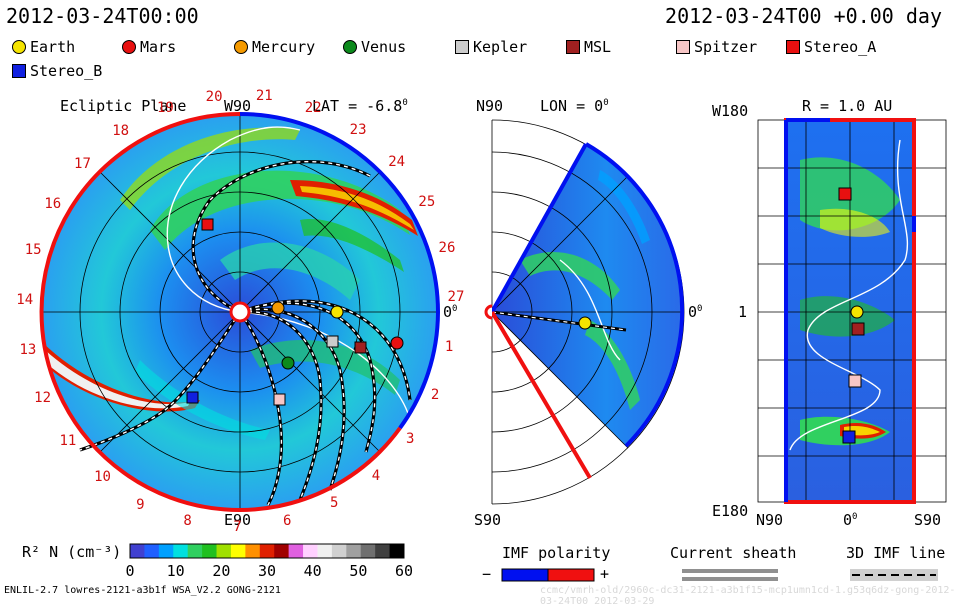 The width and height of the screenshot is (960, 607). Describe the element at coordinates (410, 438) in the screenshot. I see `carrington-label: 3` at that location.